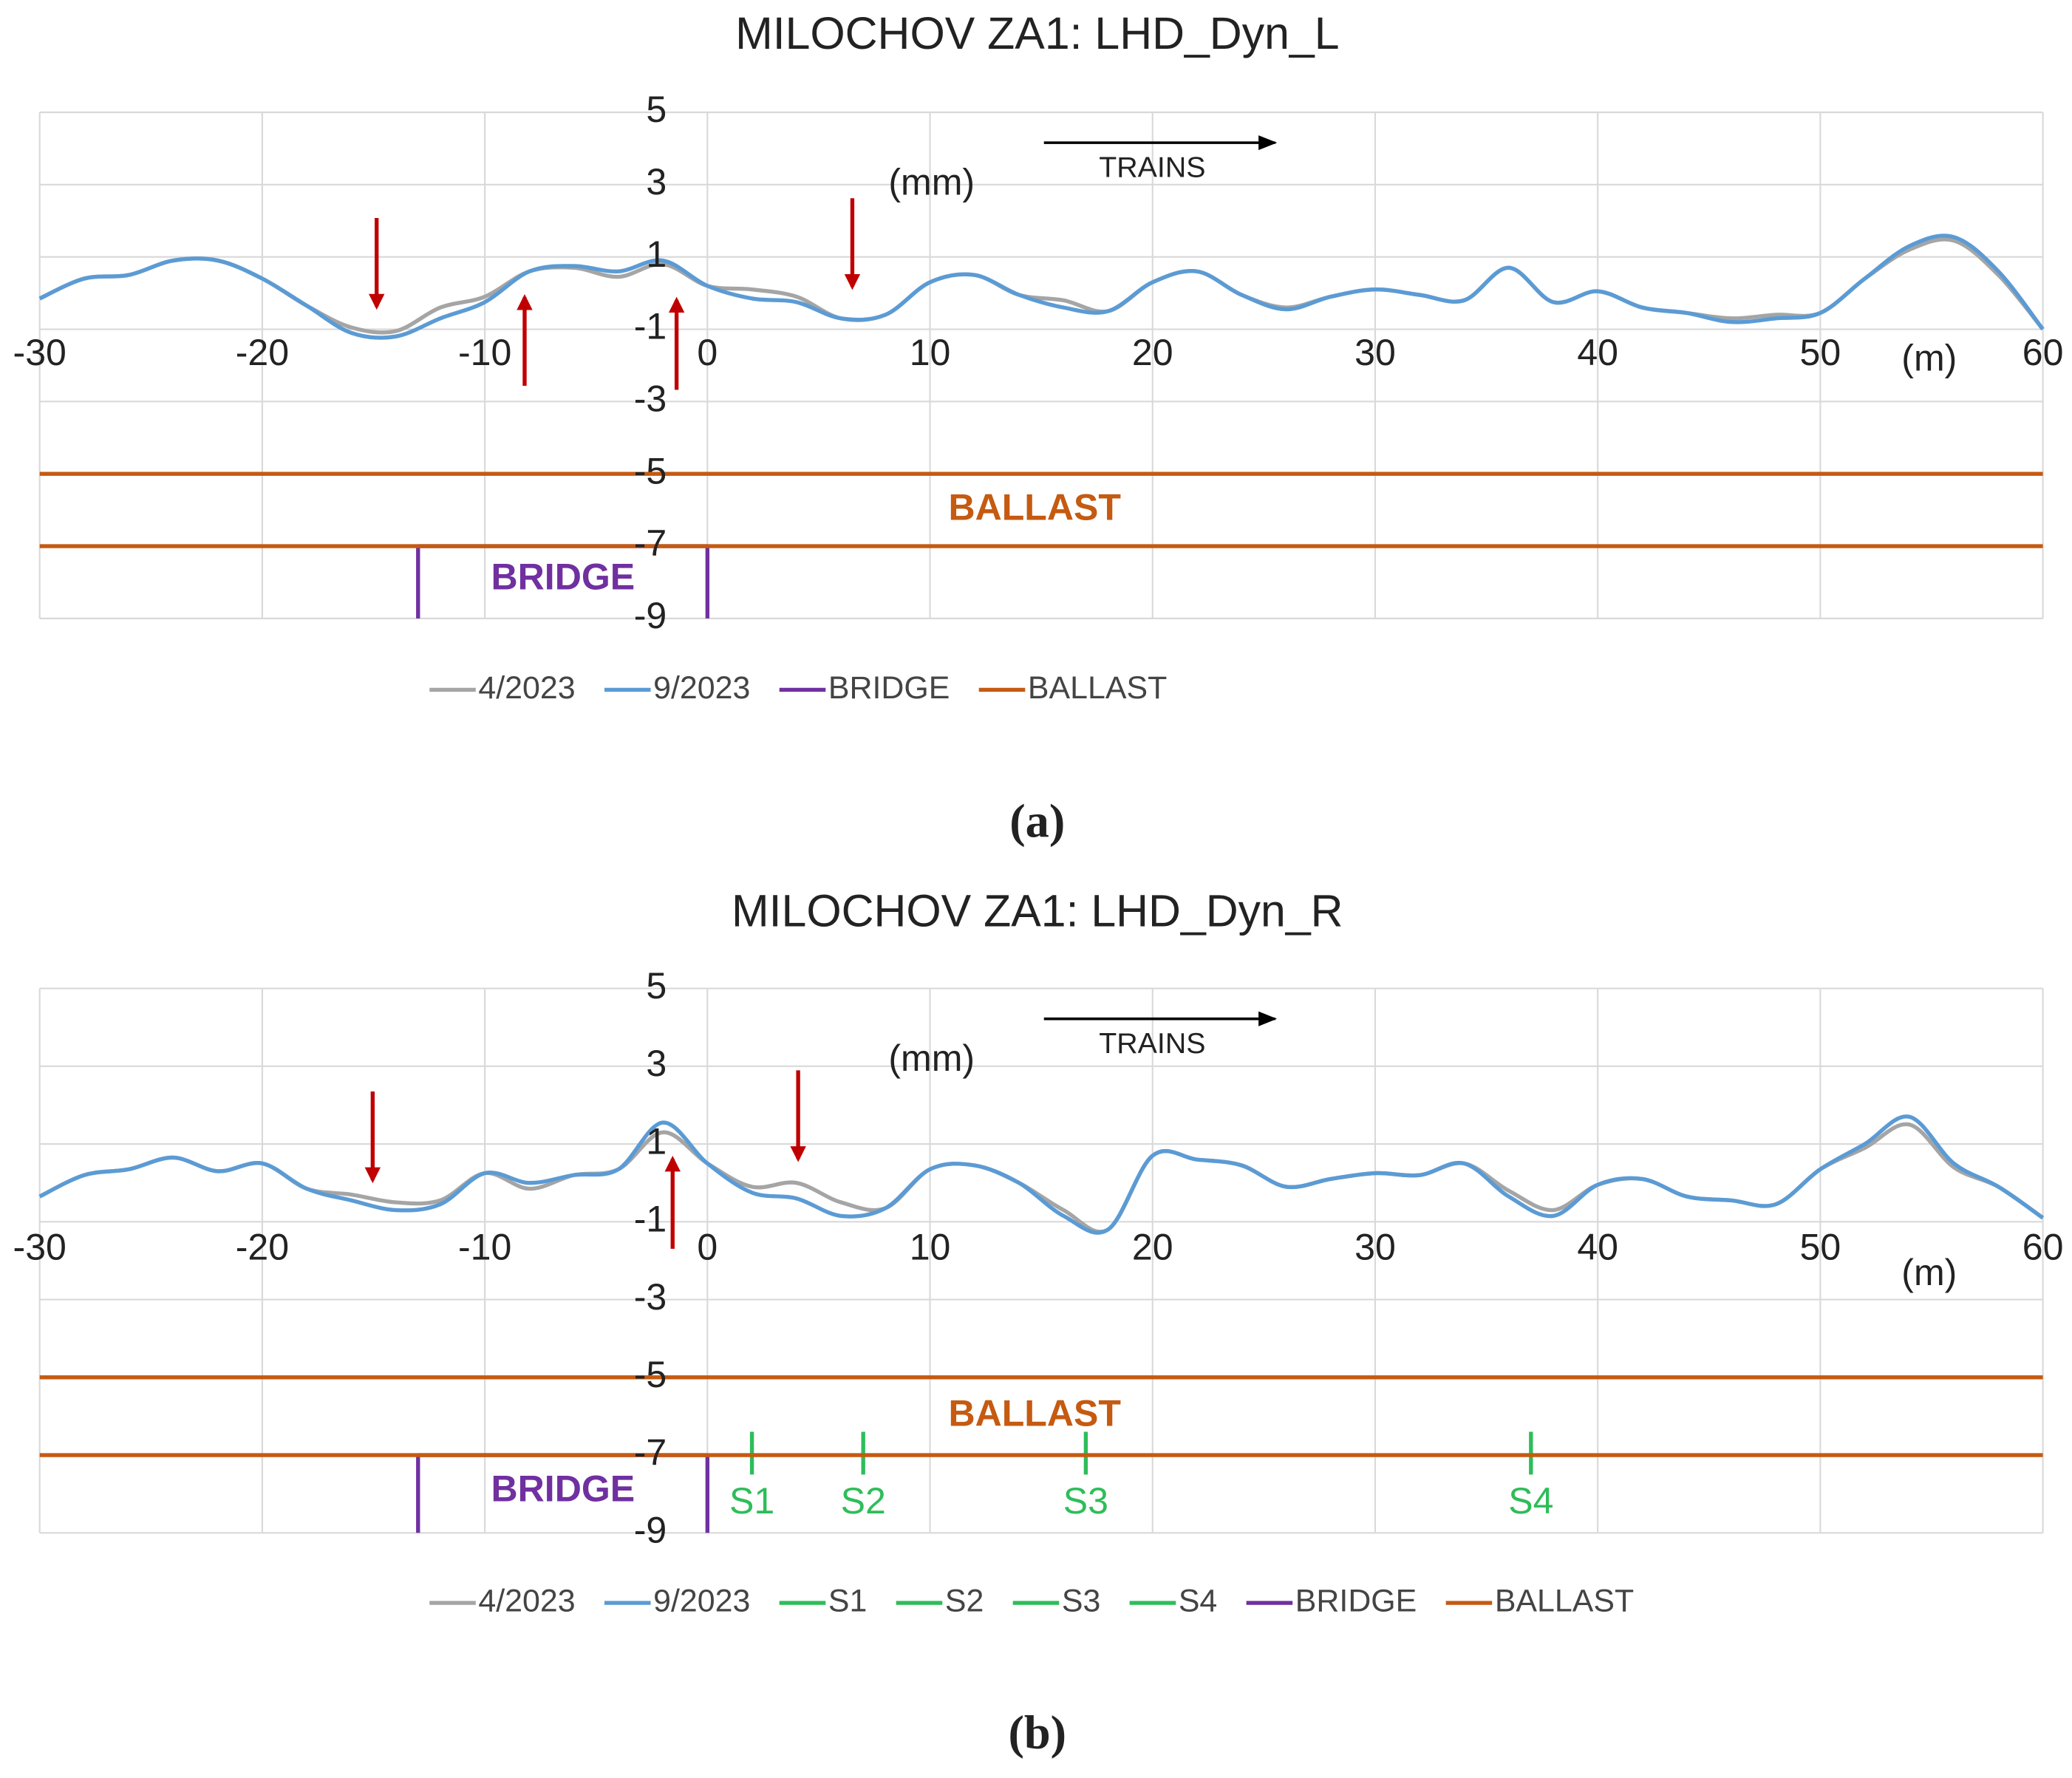 This screenshot has width=2072, height=1778. What do you see at coordinates (1037, 911) in the screenshot?
I see `chart-title: MILOCHOV ZA1: LHD_Dyn_R` at bounding box center [1037, 911].